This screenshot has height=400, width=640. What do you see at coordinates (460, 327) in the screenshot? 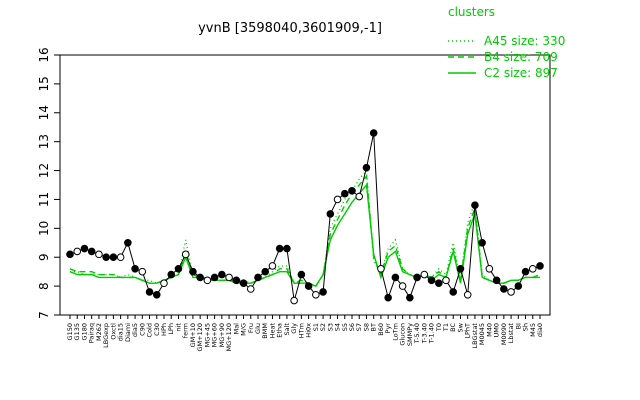
I see `x-tick-label: Sw` at bounding box center [460, 327].